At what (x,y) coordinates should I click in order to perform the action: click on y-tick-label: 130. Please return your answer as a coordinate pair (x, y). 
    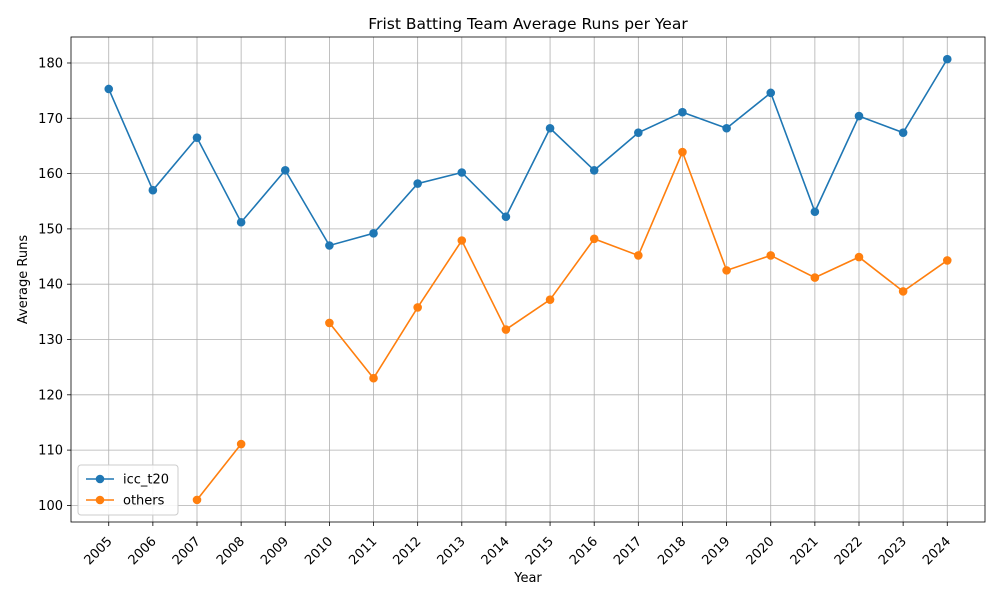
    Looking at the image, I should click on (50, 340).